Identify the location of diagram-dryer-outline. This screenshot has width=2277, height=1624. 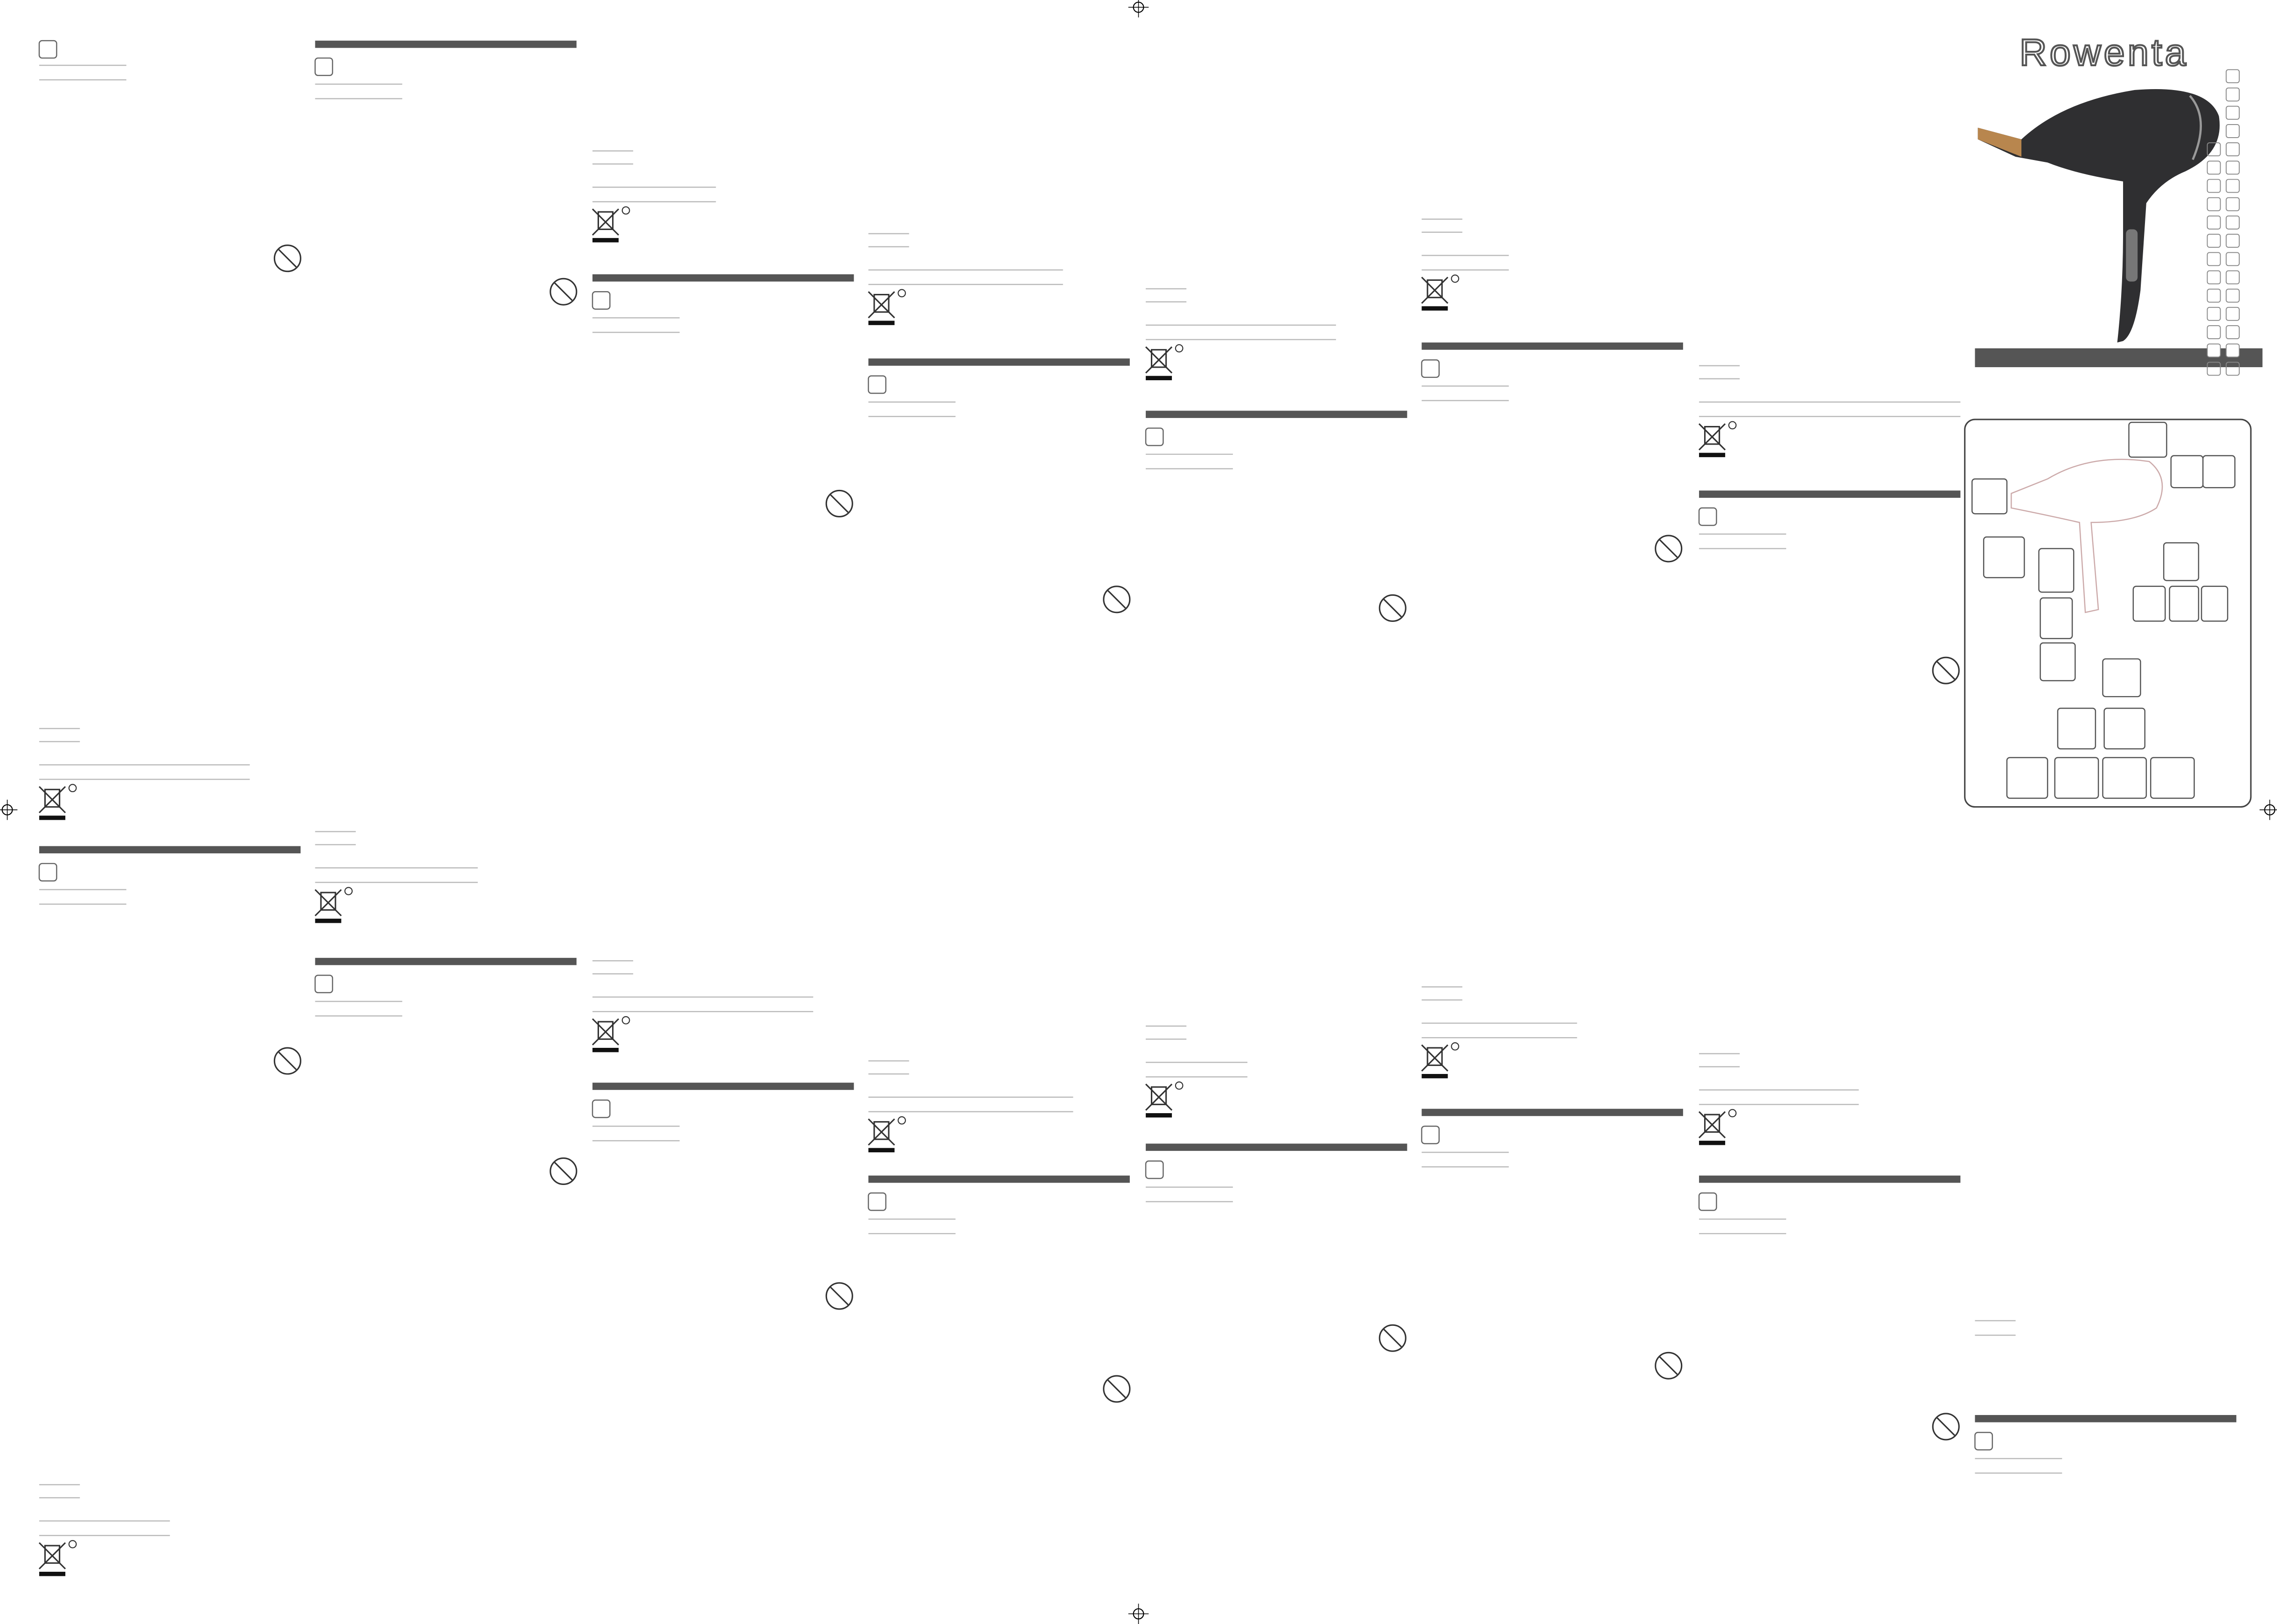
(2087, 536).